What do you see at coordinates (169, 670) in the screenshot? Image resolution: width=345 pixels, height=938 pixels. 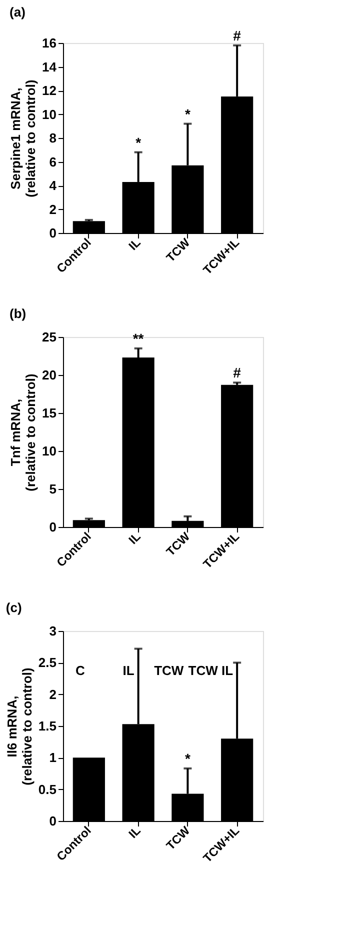 I see `annotation: TCW` at bounding box center [169, 670].